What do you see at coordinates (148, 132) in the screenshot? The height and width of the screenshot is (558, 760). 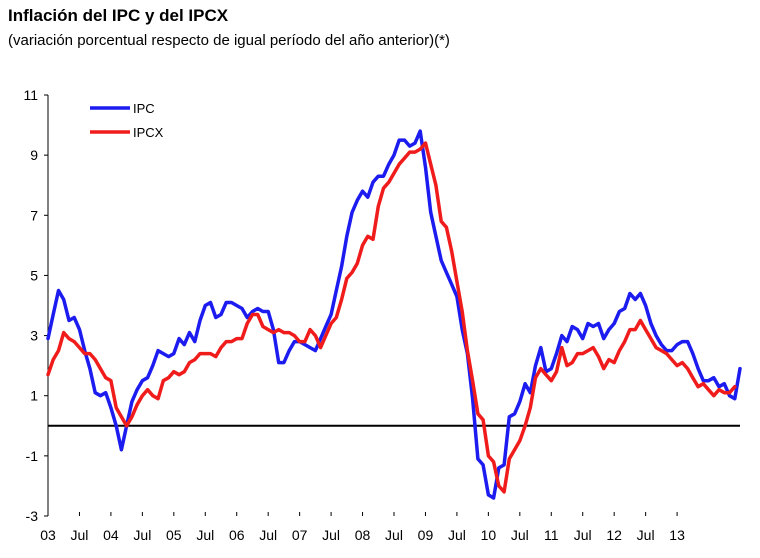 I see `legend-label-ipcx: IPCX` at bounding box center [148, 132].